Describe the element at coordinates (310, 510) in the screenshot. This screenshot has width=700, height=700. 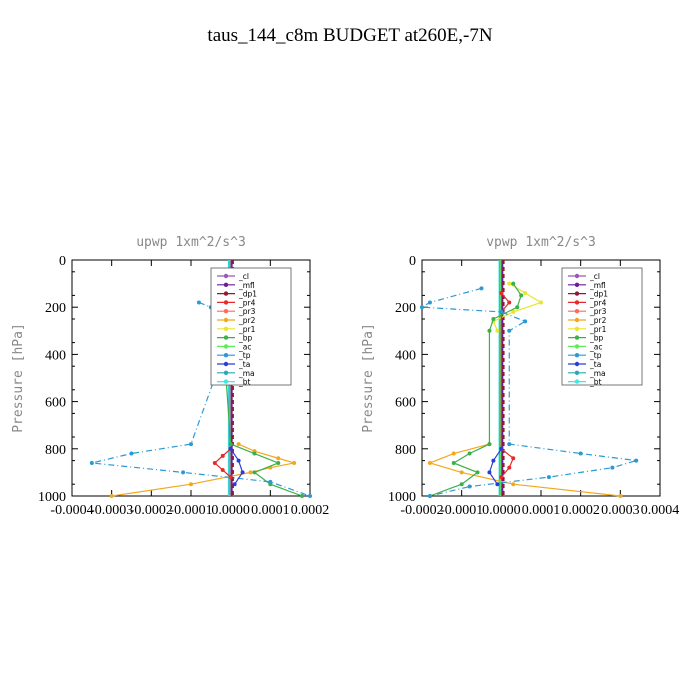
I see `x-tick-label: 0.0002` at that location.